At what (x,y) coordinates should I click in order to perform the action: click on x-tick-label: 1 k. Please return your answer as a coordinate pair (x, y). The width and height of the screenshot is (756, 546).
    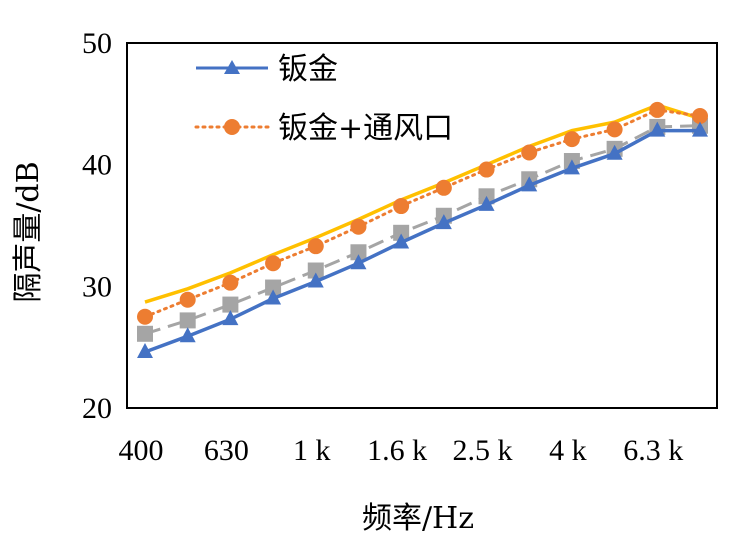
    Looking at the image, I should click on (312, 450).